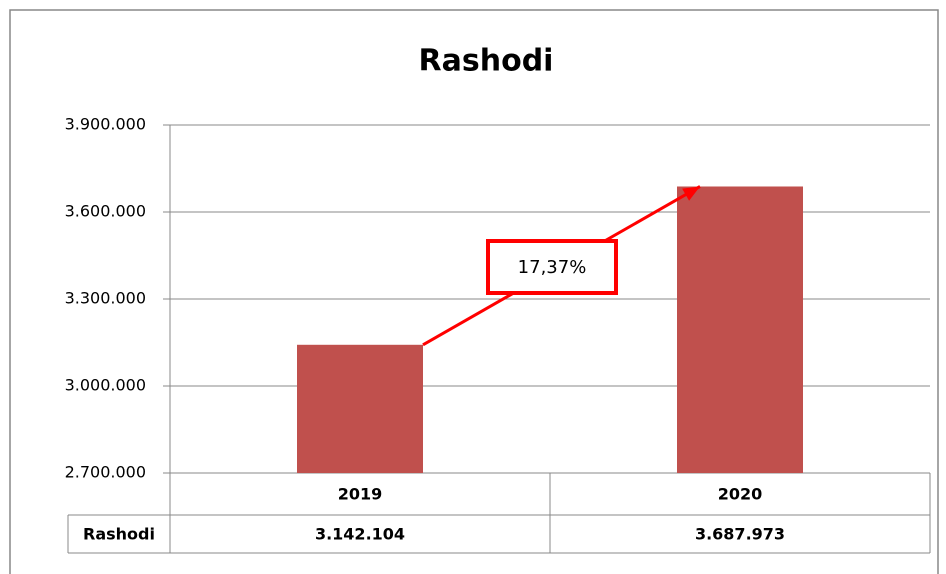  Describe the element at coordinates (740, 494) in the screenshot. I see `x-tick-label: 2020` at that location.